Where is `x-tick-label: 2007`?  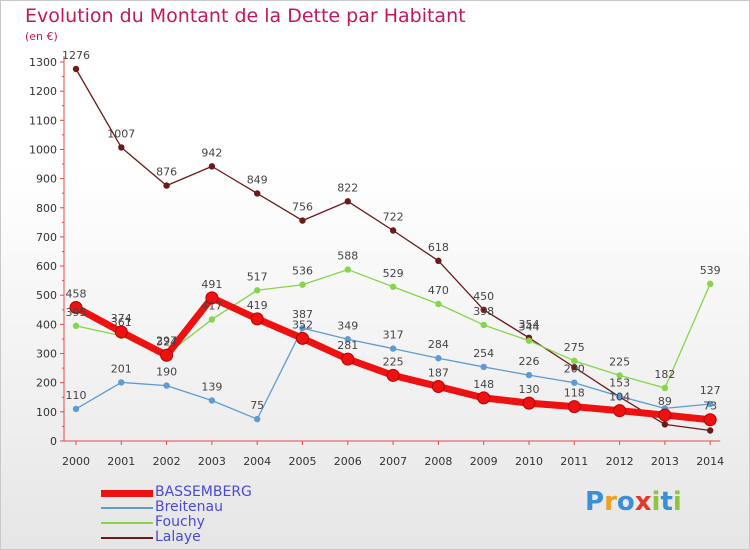 x-tick-label: 2007 is located at coordinates (393, 461).